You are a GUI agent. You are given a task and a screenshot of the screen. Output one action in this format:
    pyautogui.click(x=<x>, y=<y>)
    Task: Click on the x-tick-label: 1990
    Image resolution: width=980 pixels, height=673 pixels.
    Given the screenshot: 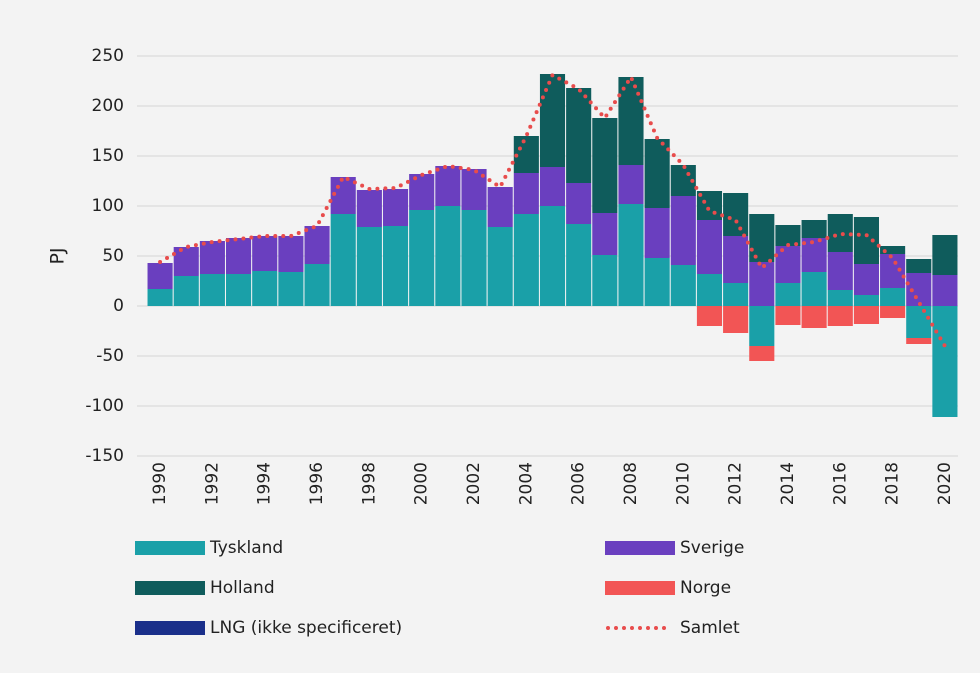 What is the action you would take?
    pyautogui.click(x=160, y=483)
    